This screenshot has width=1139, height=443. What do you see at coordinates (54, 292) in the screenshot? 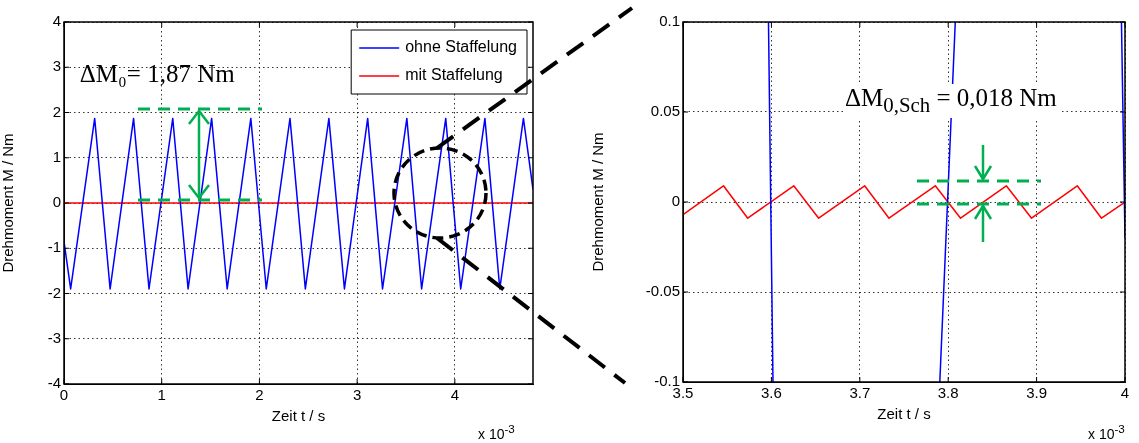
I see `y-tick-label: -2` at bounding box center [54, 292].